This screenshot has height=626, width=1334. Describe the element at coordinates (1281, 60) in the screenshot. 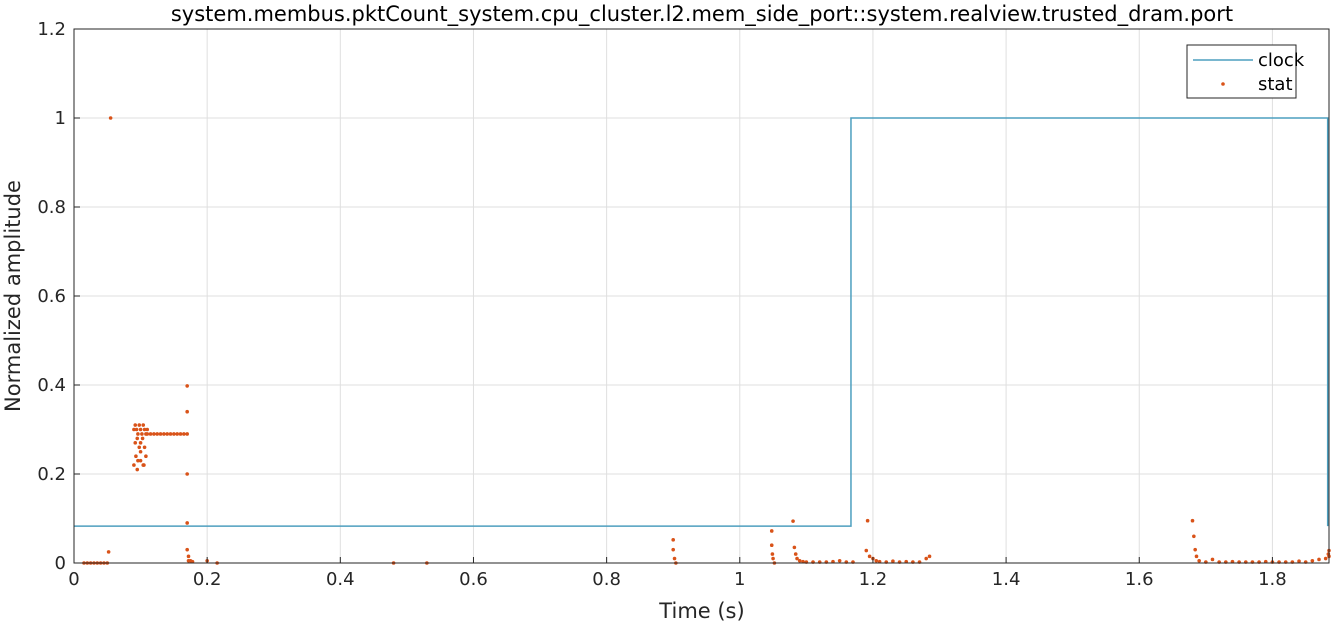

I see `legend-clock-label: clock` at that location.